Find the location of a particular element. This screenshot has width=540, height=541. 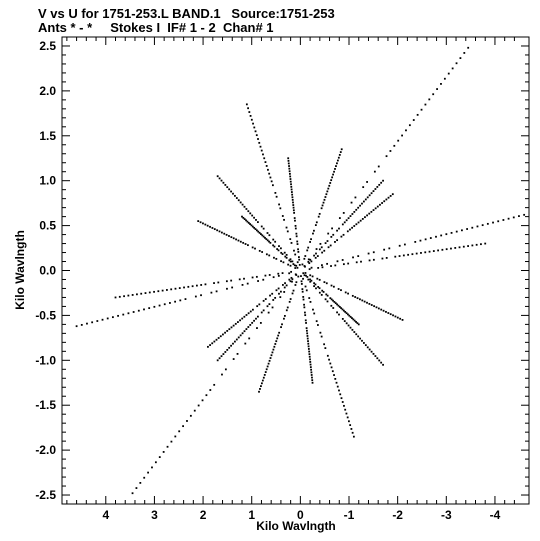

y-tick-label: 2.5 is located at coordinates (47, 46).